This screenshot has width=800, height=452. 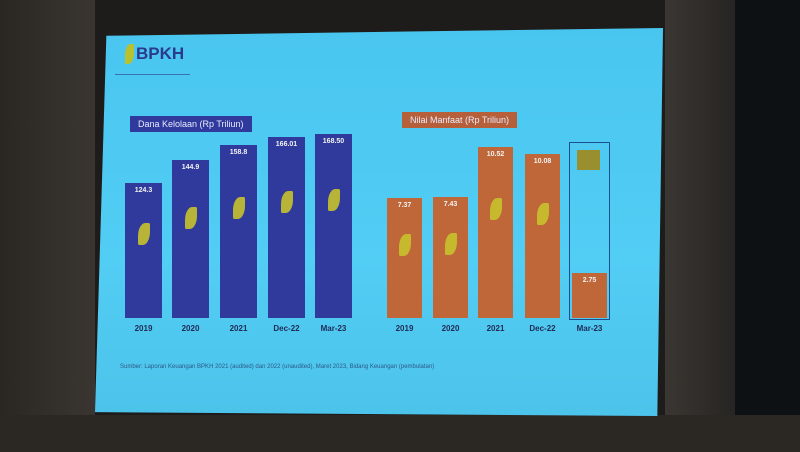 I want to click on data-label: 124.3, so click(x=143, y=190).